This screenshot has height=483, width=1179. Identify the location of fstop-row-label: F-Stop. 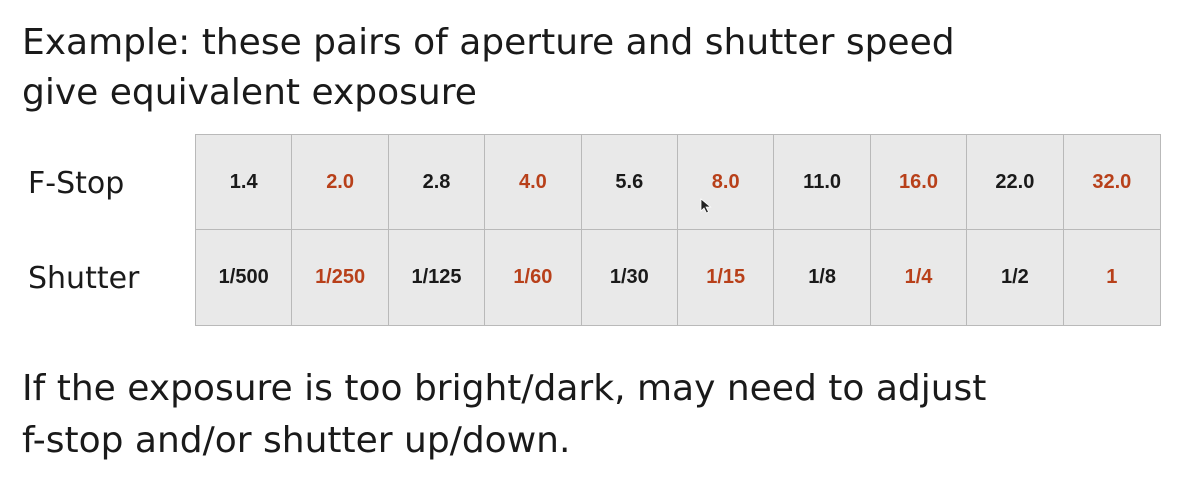
(76, 183).